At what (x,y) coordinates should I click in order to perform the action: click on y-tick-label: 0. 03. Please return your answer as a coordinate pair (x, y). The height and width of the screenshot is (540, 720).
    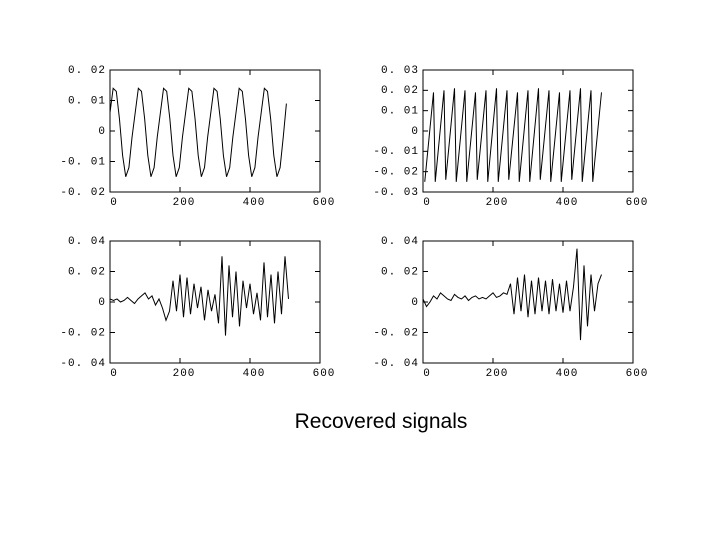
    Looking at the image, I should click on (400, 71).